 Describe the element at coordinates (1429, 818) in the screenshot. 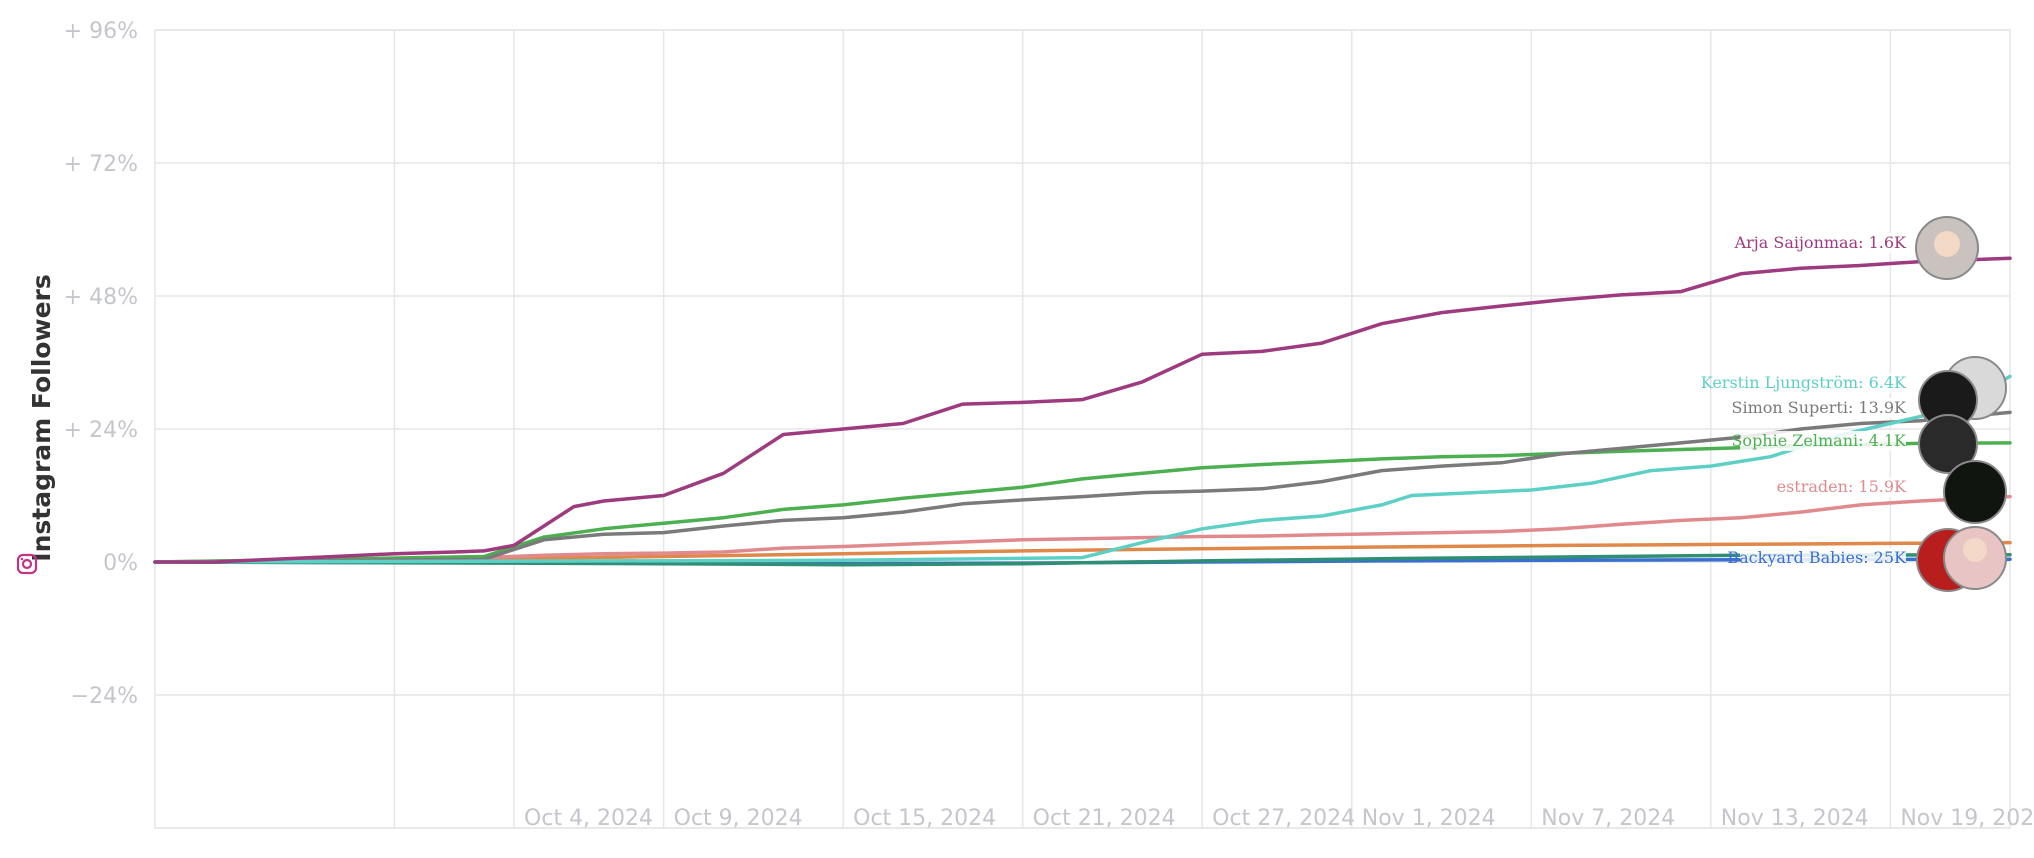

I see `x-tick-label: Nov 1, 2024` at that location.